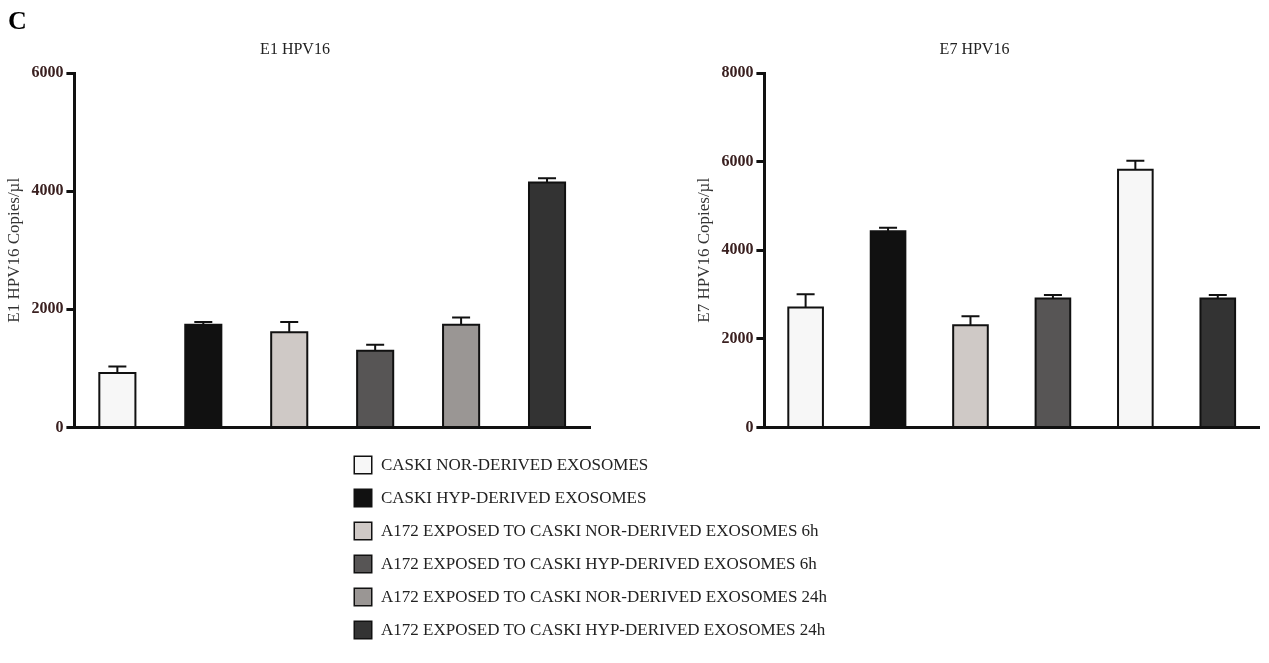 This screenshot has width=1269, height=663. What do you see at coordinates (599, 563) in the screenshot?
I see `legend-label: A172 EXPOSED TO CASKI HYP-DERIVED EXOSOMES 6h` at bounding box center [599, 563].